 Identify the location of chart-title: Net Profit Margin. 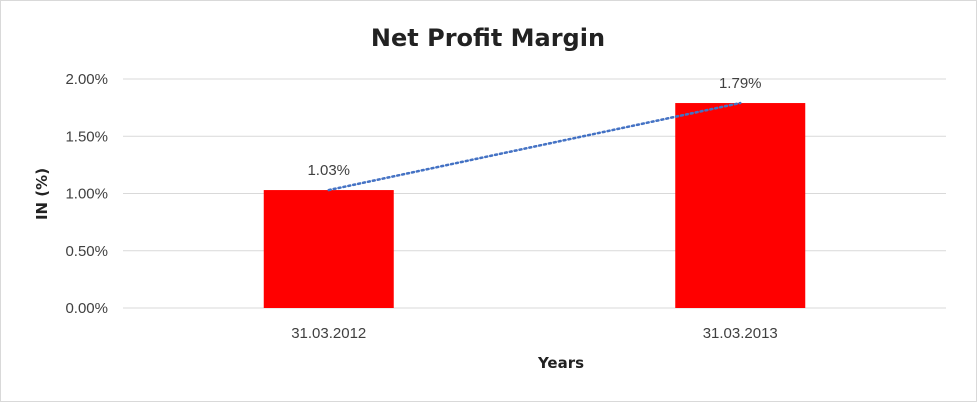
(488, 38).